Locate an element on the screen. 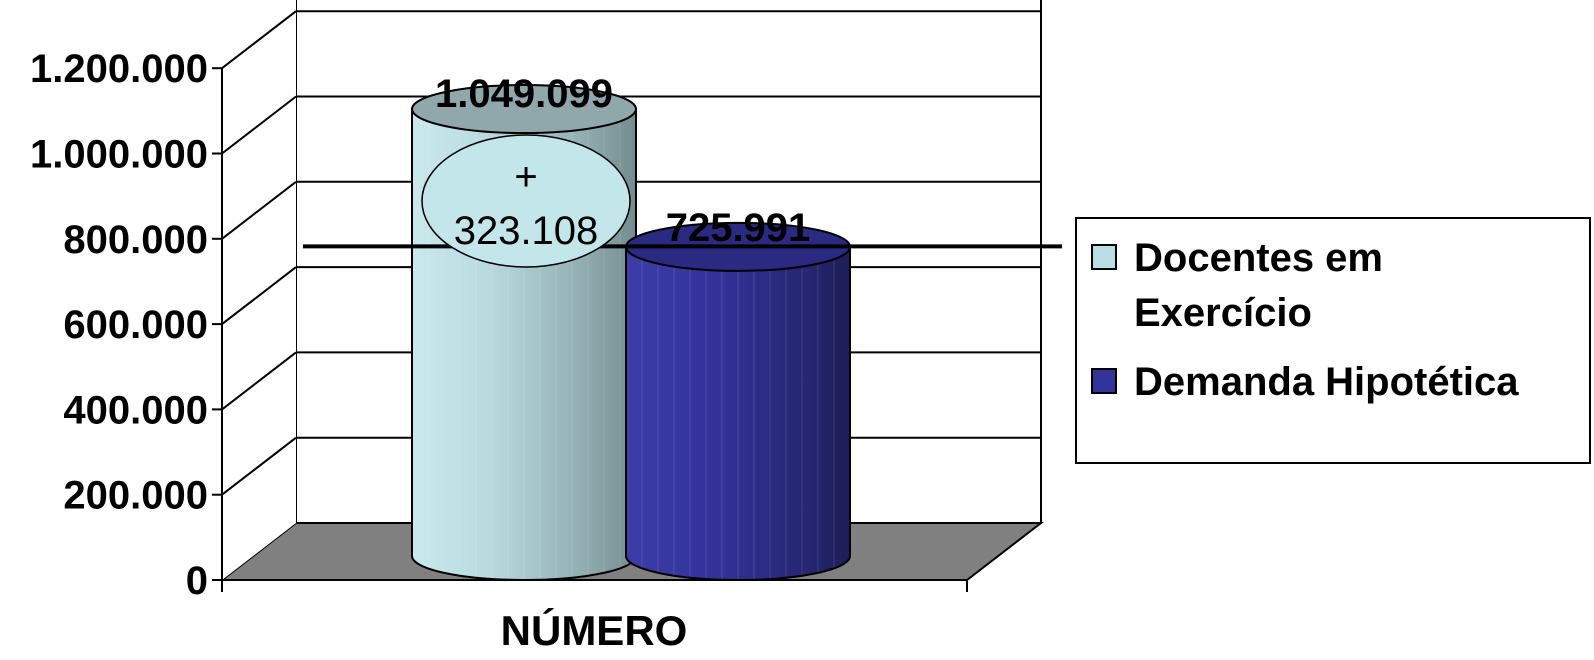  callout-plus-sign: + is located at coordinates (525, 177).